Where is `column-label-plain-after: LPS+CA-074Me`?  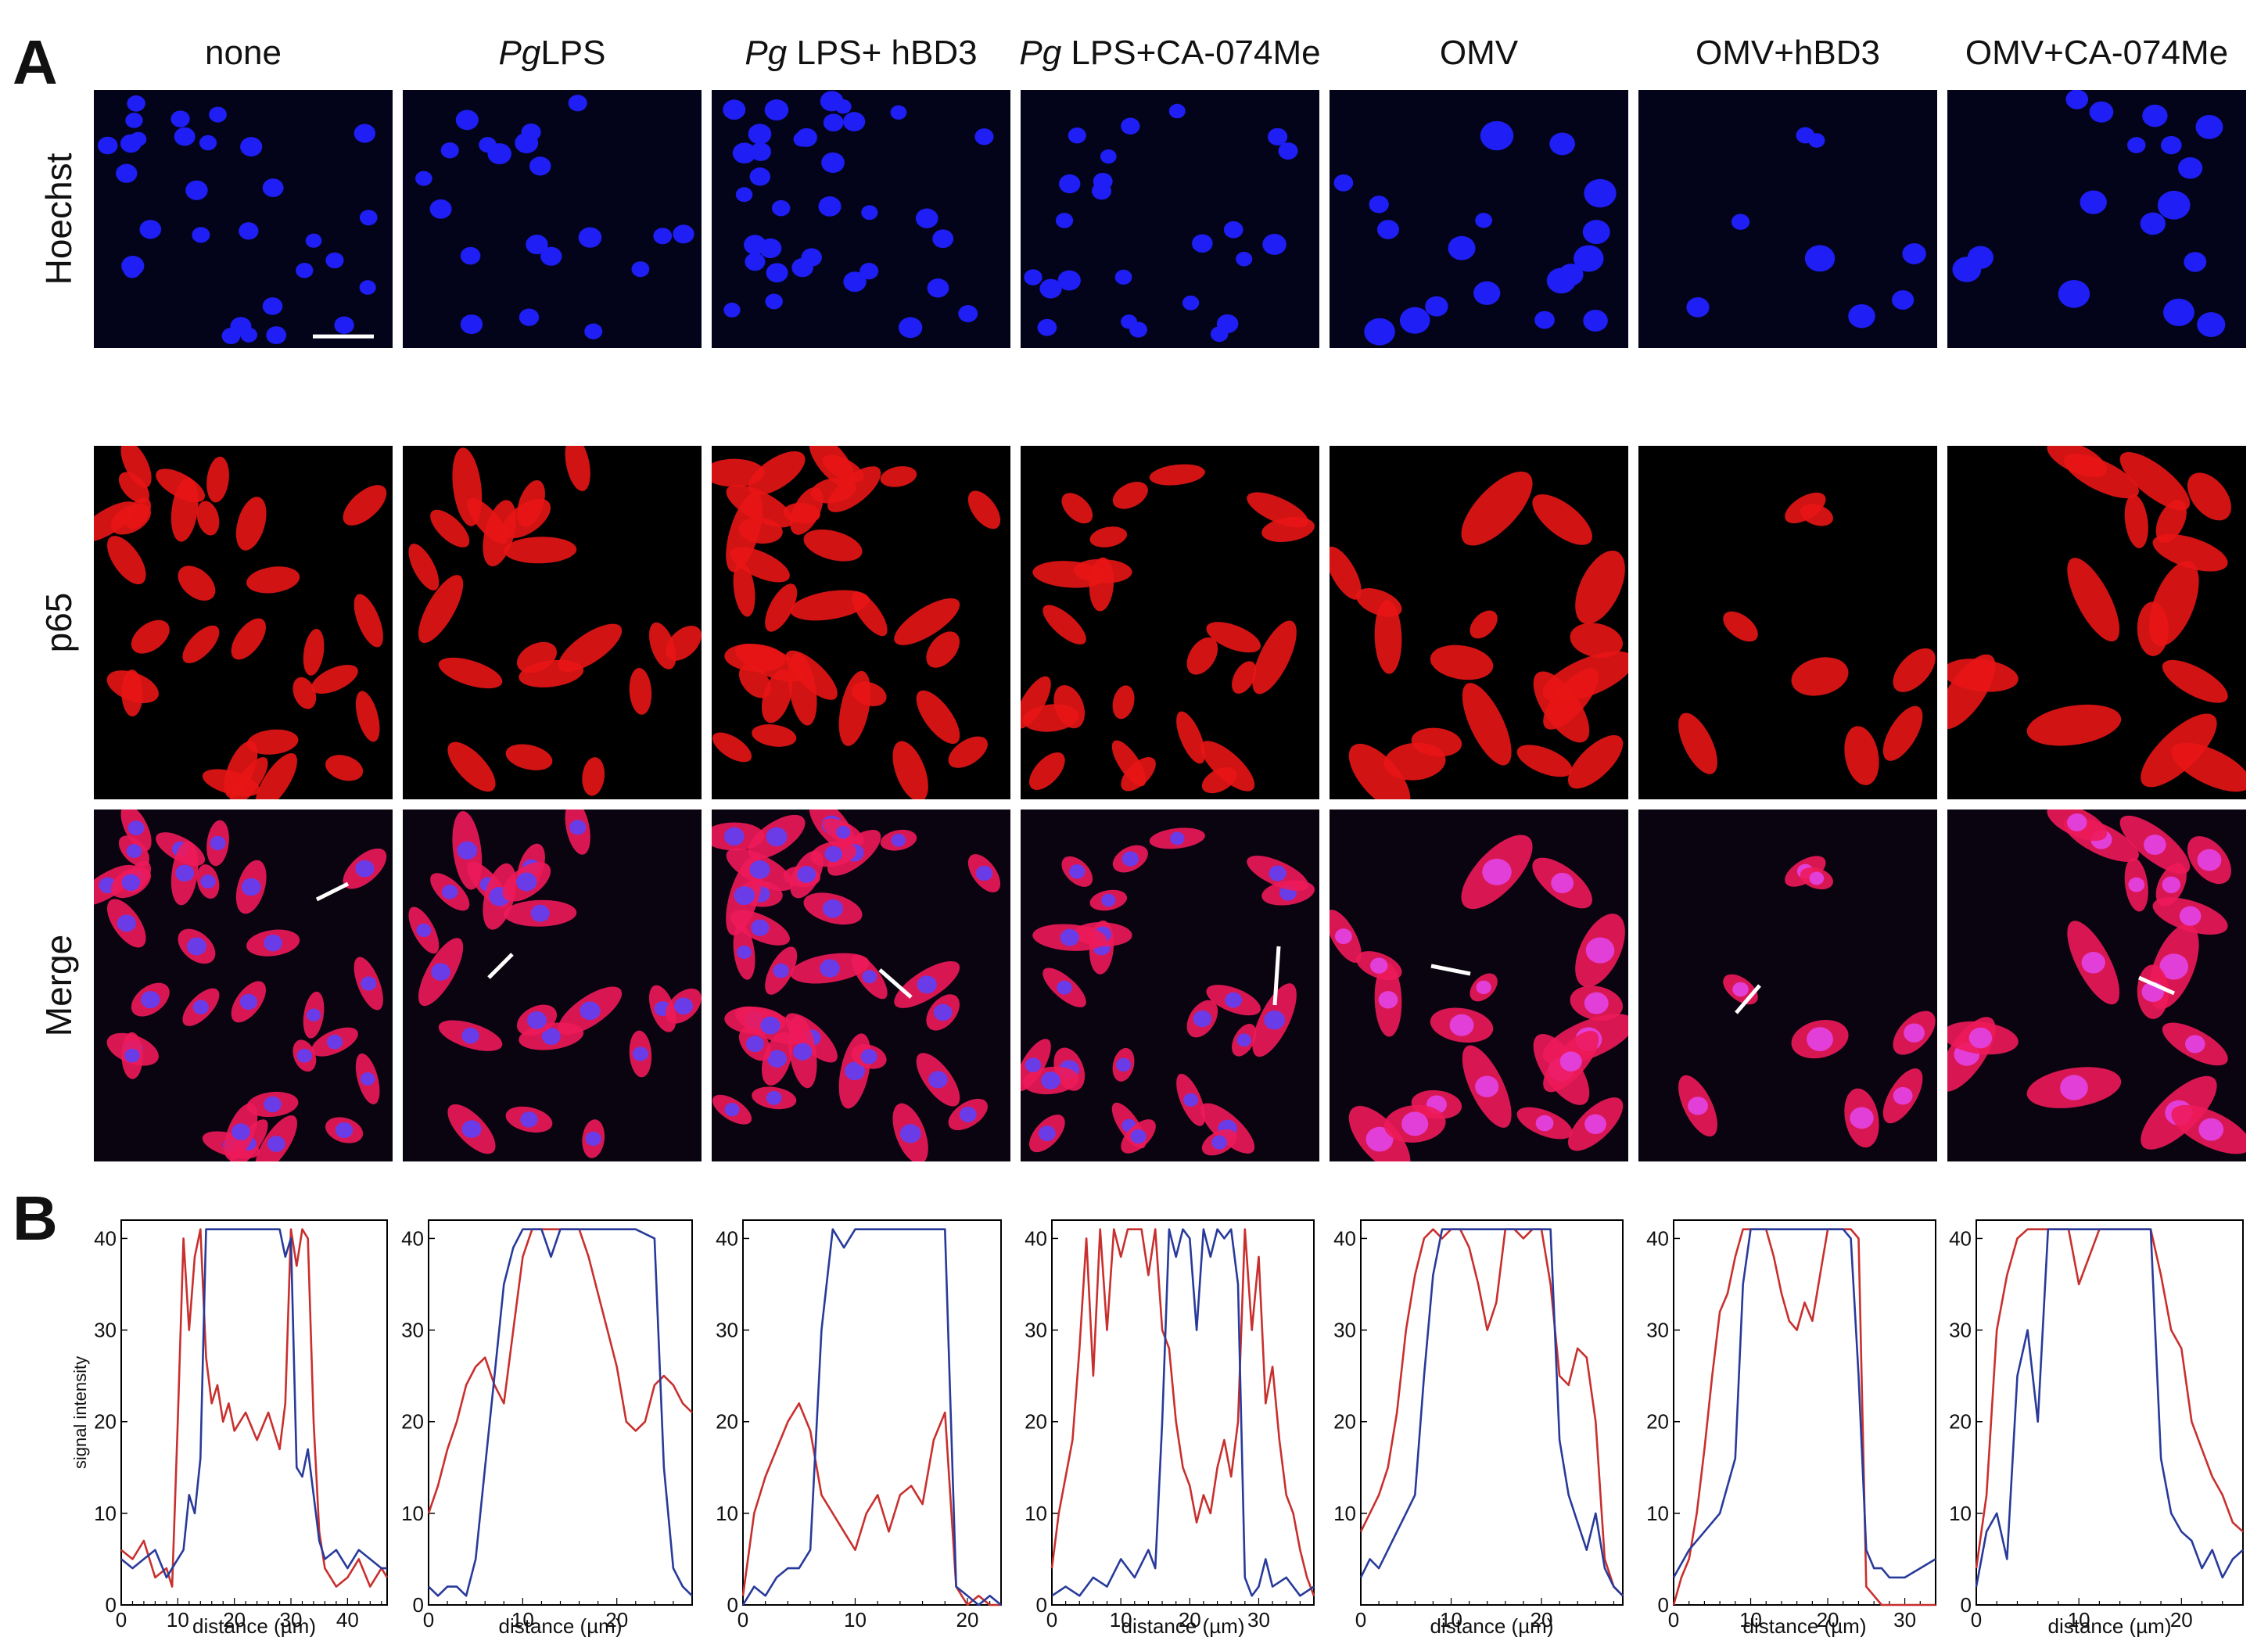
column-label-plain-after: LPS+CA-074Me is located at coordinates (1191, 53).